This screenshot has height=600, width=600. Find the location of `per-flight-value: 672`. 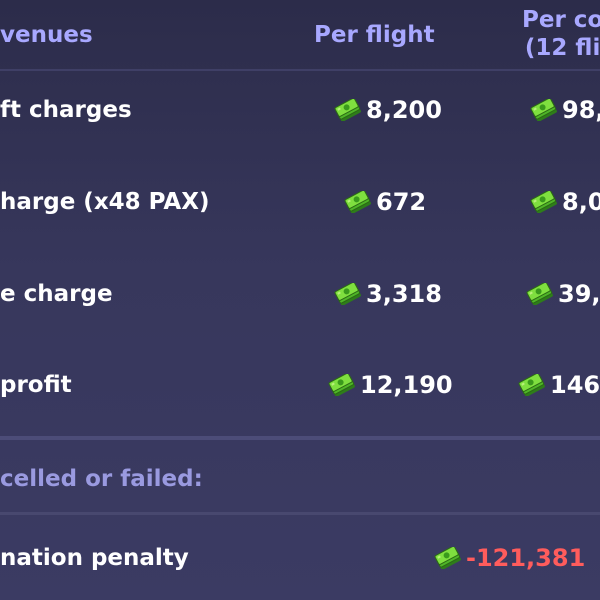

per-flight-value: 672 is located at coordinates (401, 202).